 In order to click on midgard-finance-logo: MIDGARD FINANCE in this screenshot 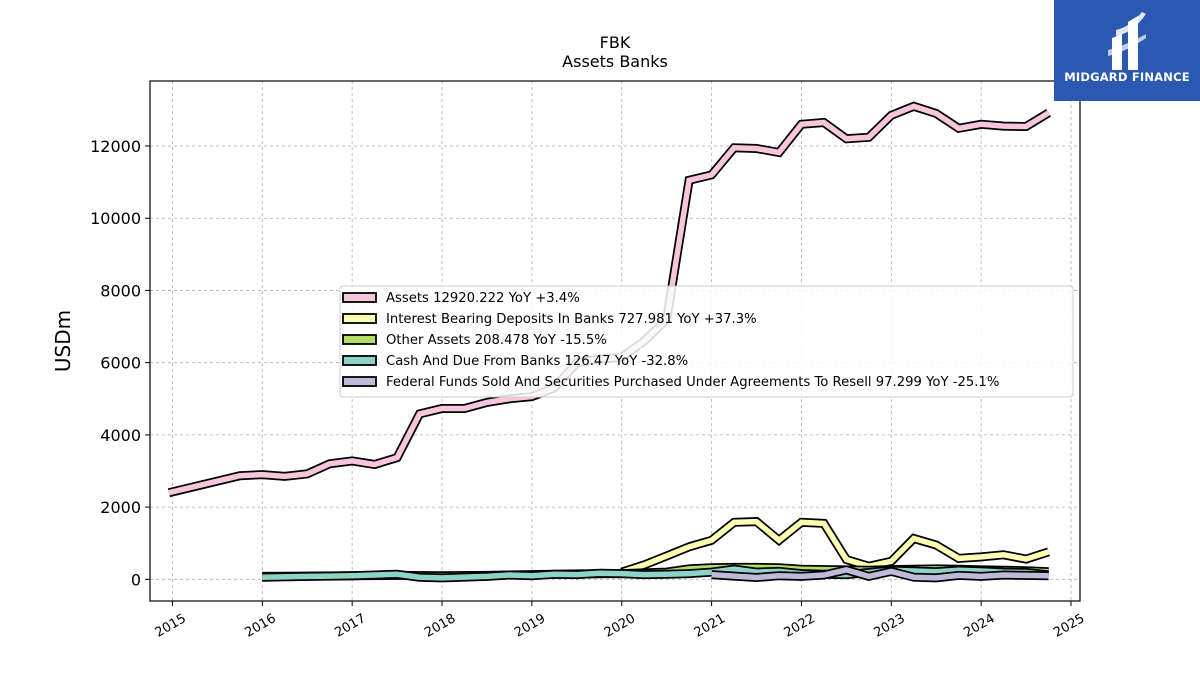, I will do `click(1127, 50)`.